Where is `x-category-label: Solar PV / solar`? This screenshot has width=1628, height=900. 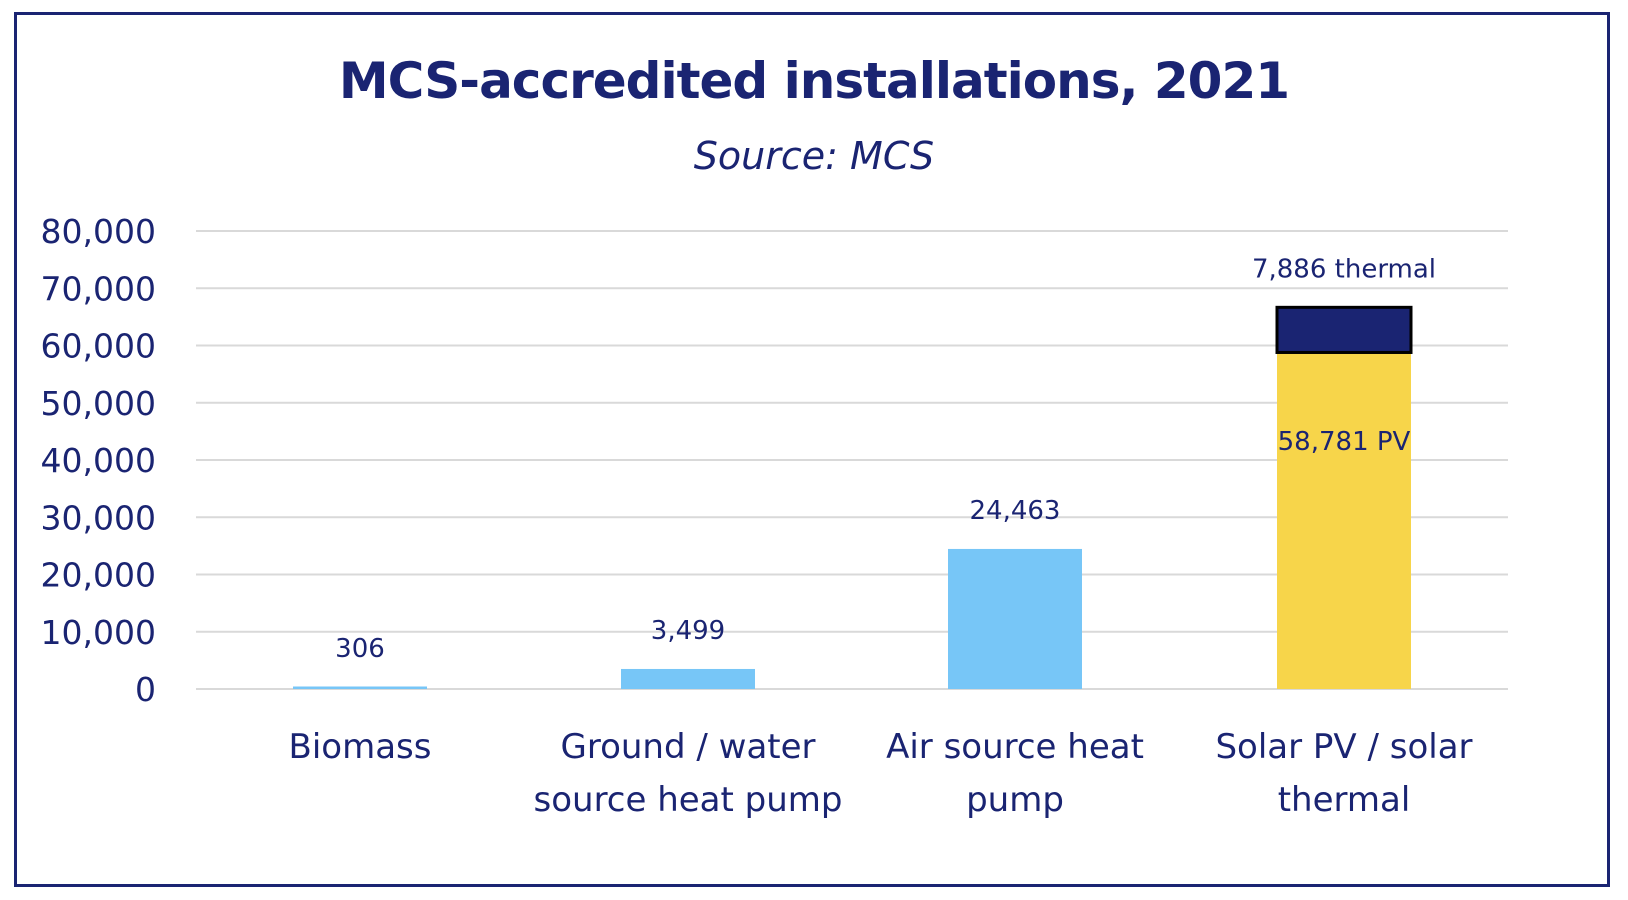 x-category-label: Solar PV / solar is located at coordinates (1343, 747).